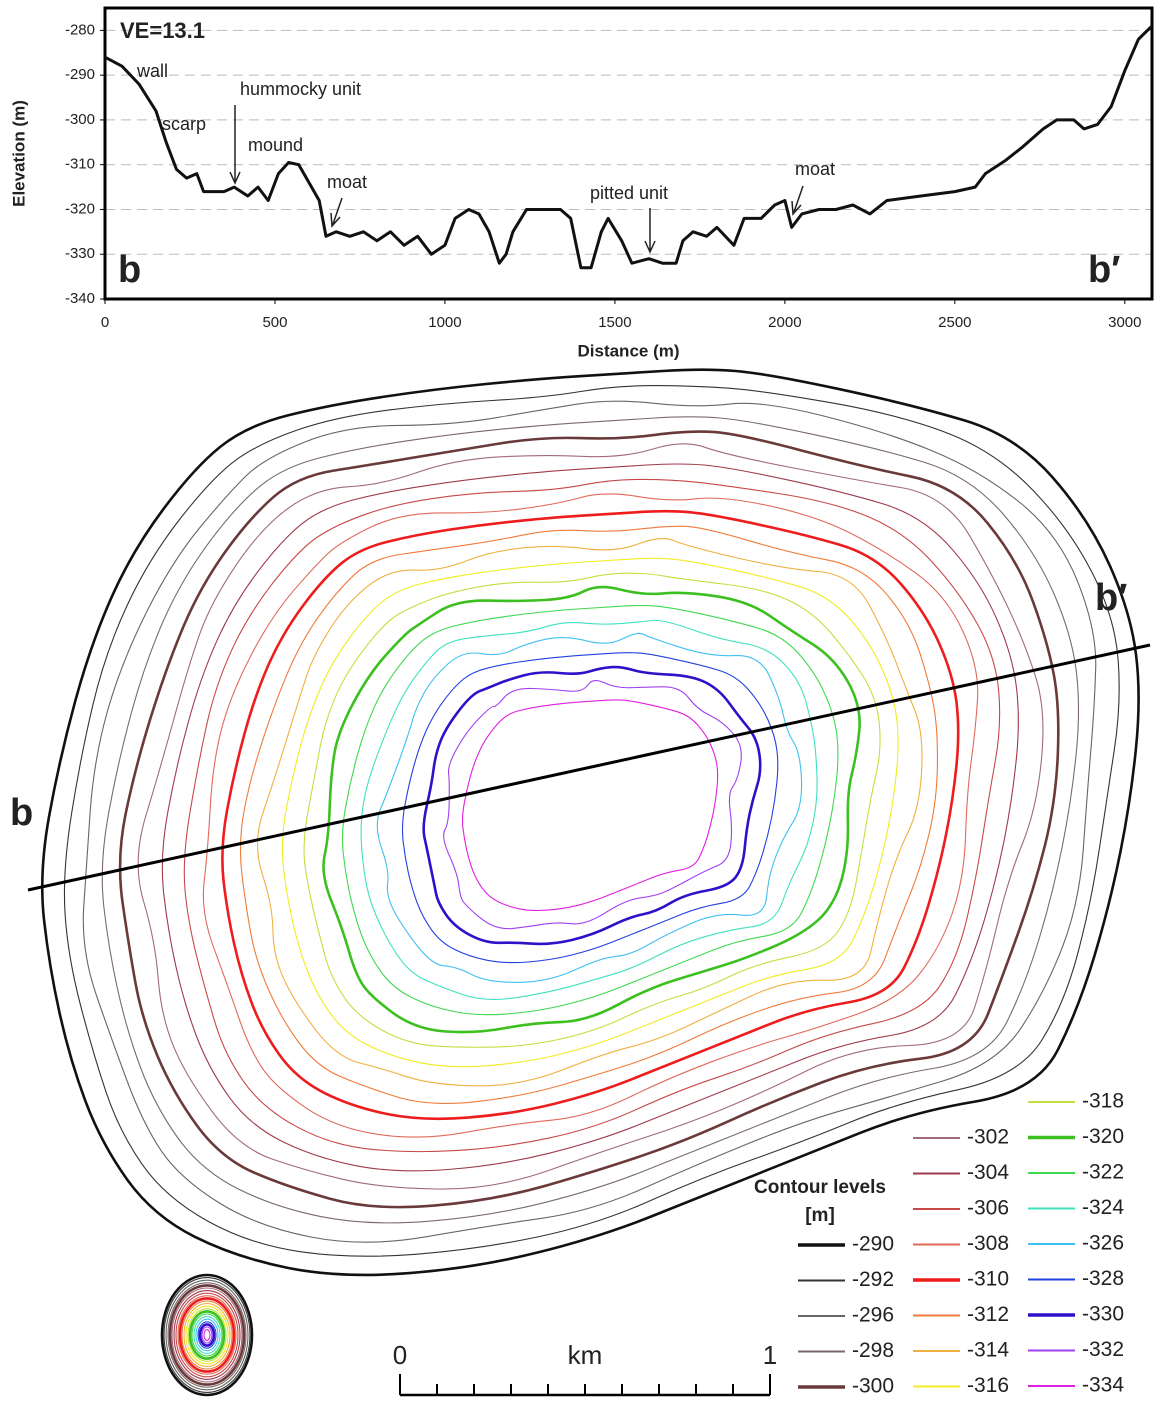  What do you see at coordinates (1103, 1278) in the screenshot?
I see `legend-label: -328` at bounding box center [1103, 1278].